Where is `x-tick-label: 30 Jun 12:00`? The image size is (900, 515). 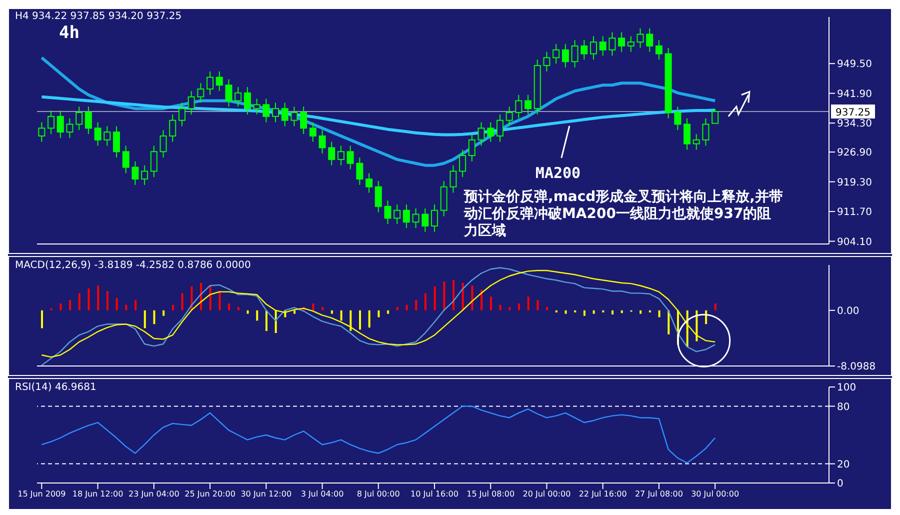 x-tick-label: 30 Jun 12:00 is located at coordinates (266, 494).